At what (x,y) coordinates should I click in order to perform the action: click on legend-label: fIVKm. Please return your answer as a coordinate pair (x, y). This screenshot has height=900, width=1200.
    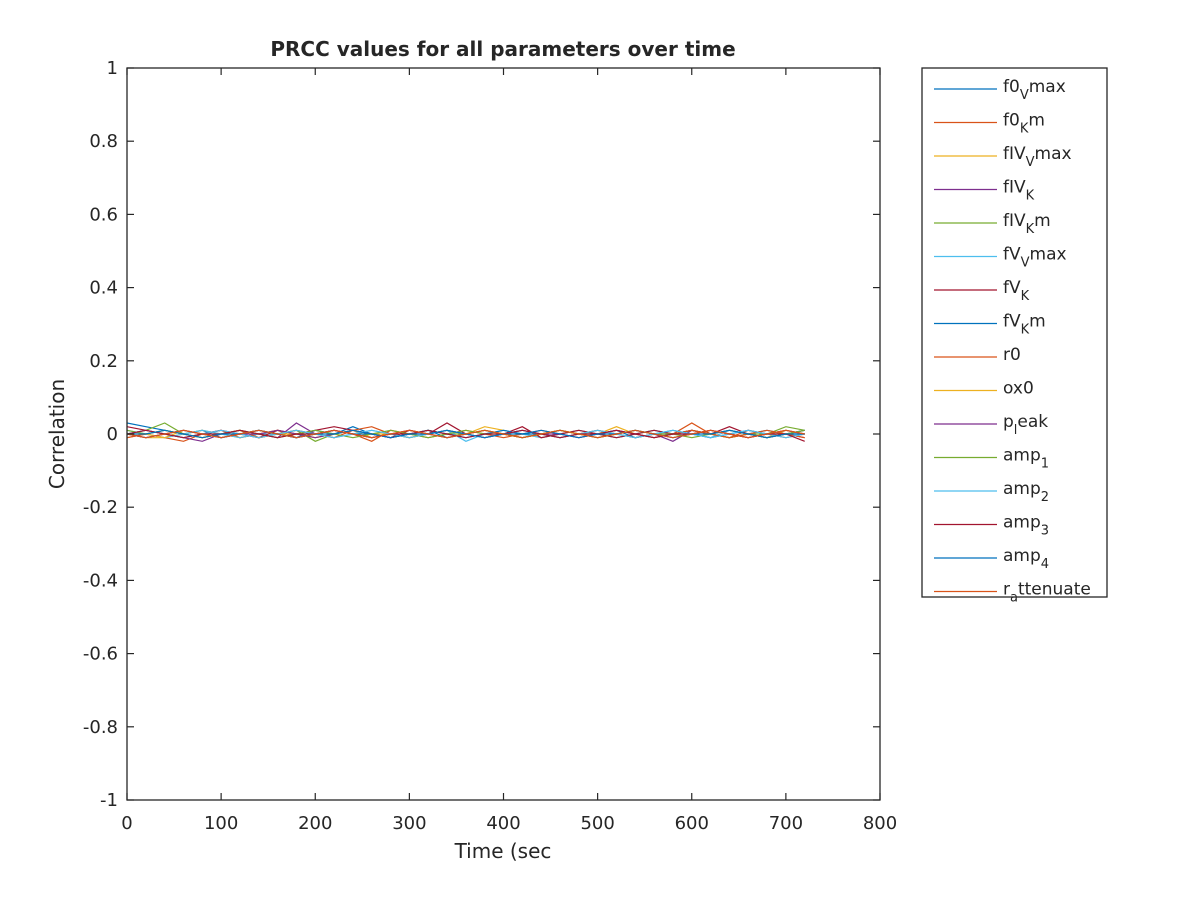
    Looking at the image, I should click on (1027, 224).